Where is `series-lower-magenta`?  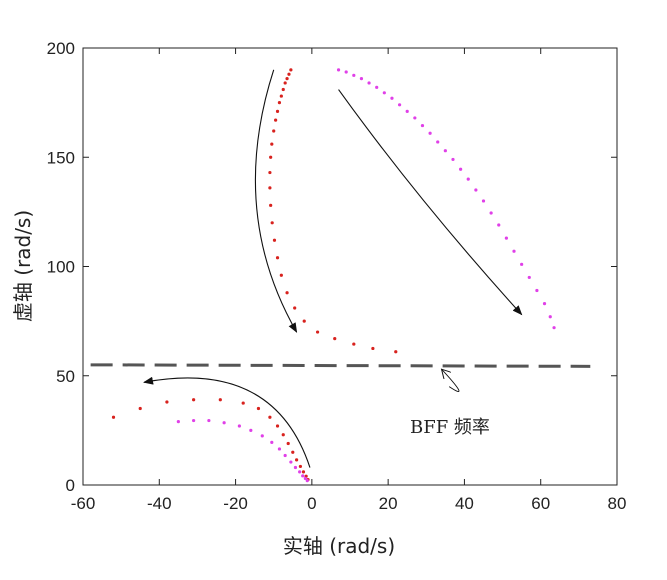 series-lower-magenta is located at coordinates (242, 450).